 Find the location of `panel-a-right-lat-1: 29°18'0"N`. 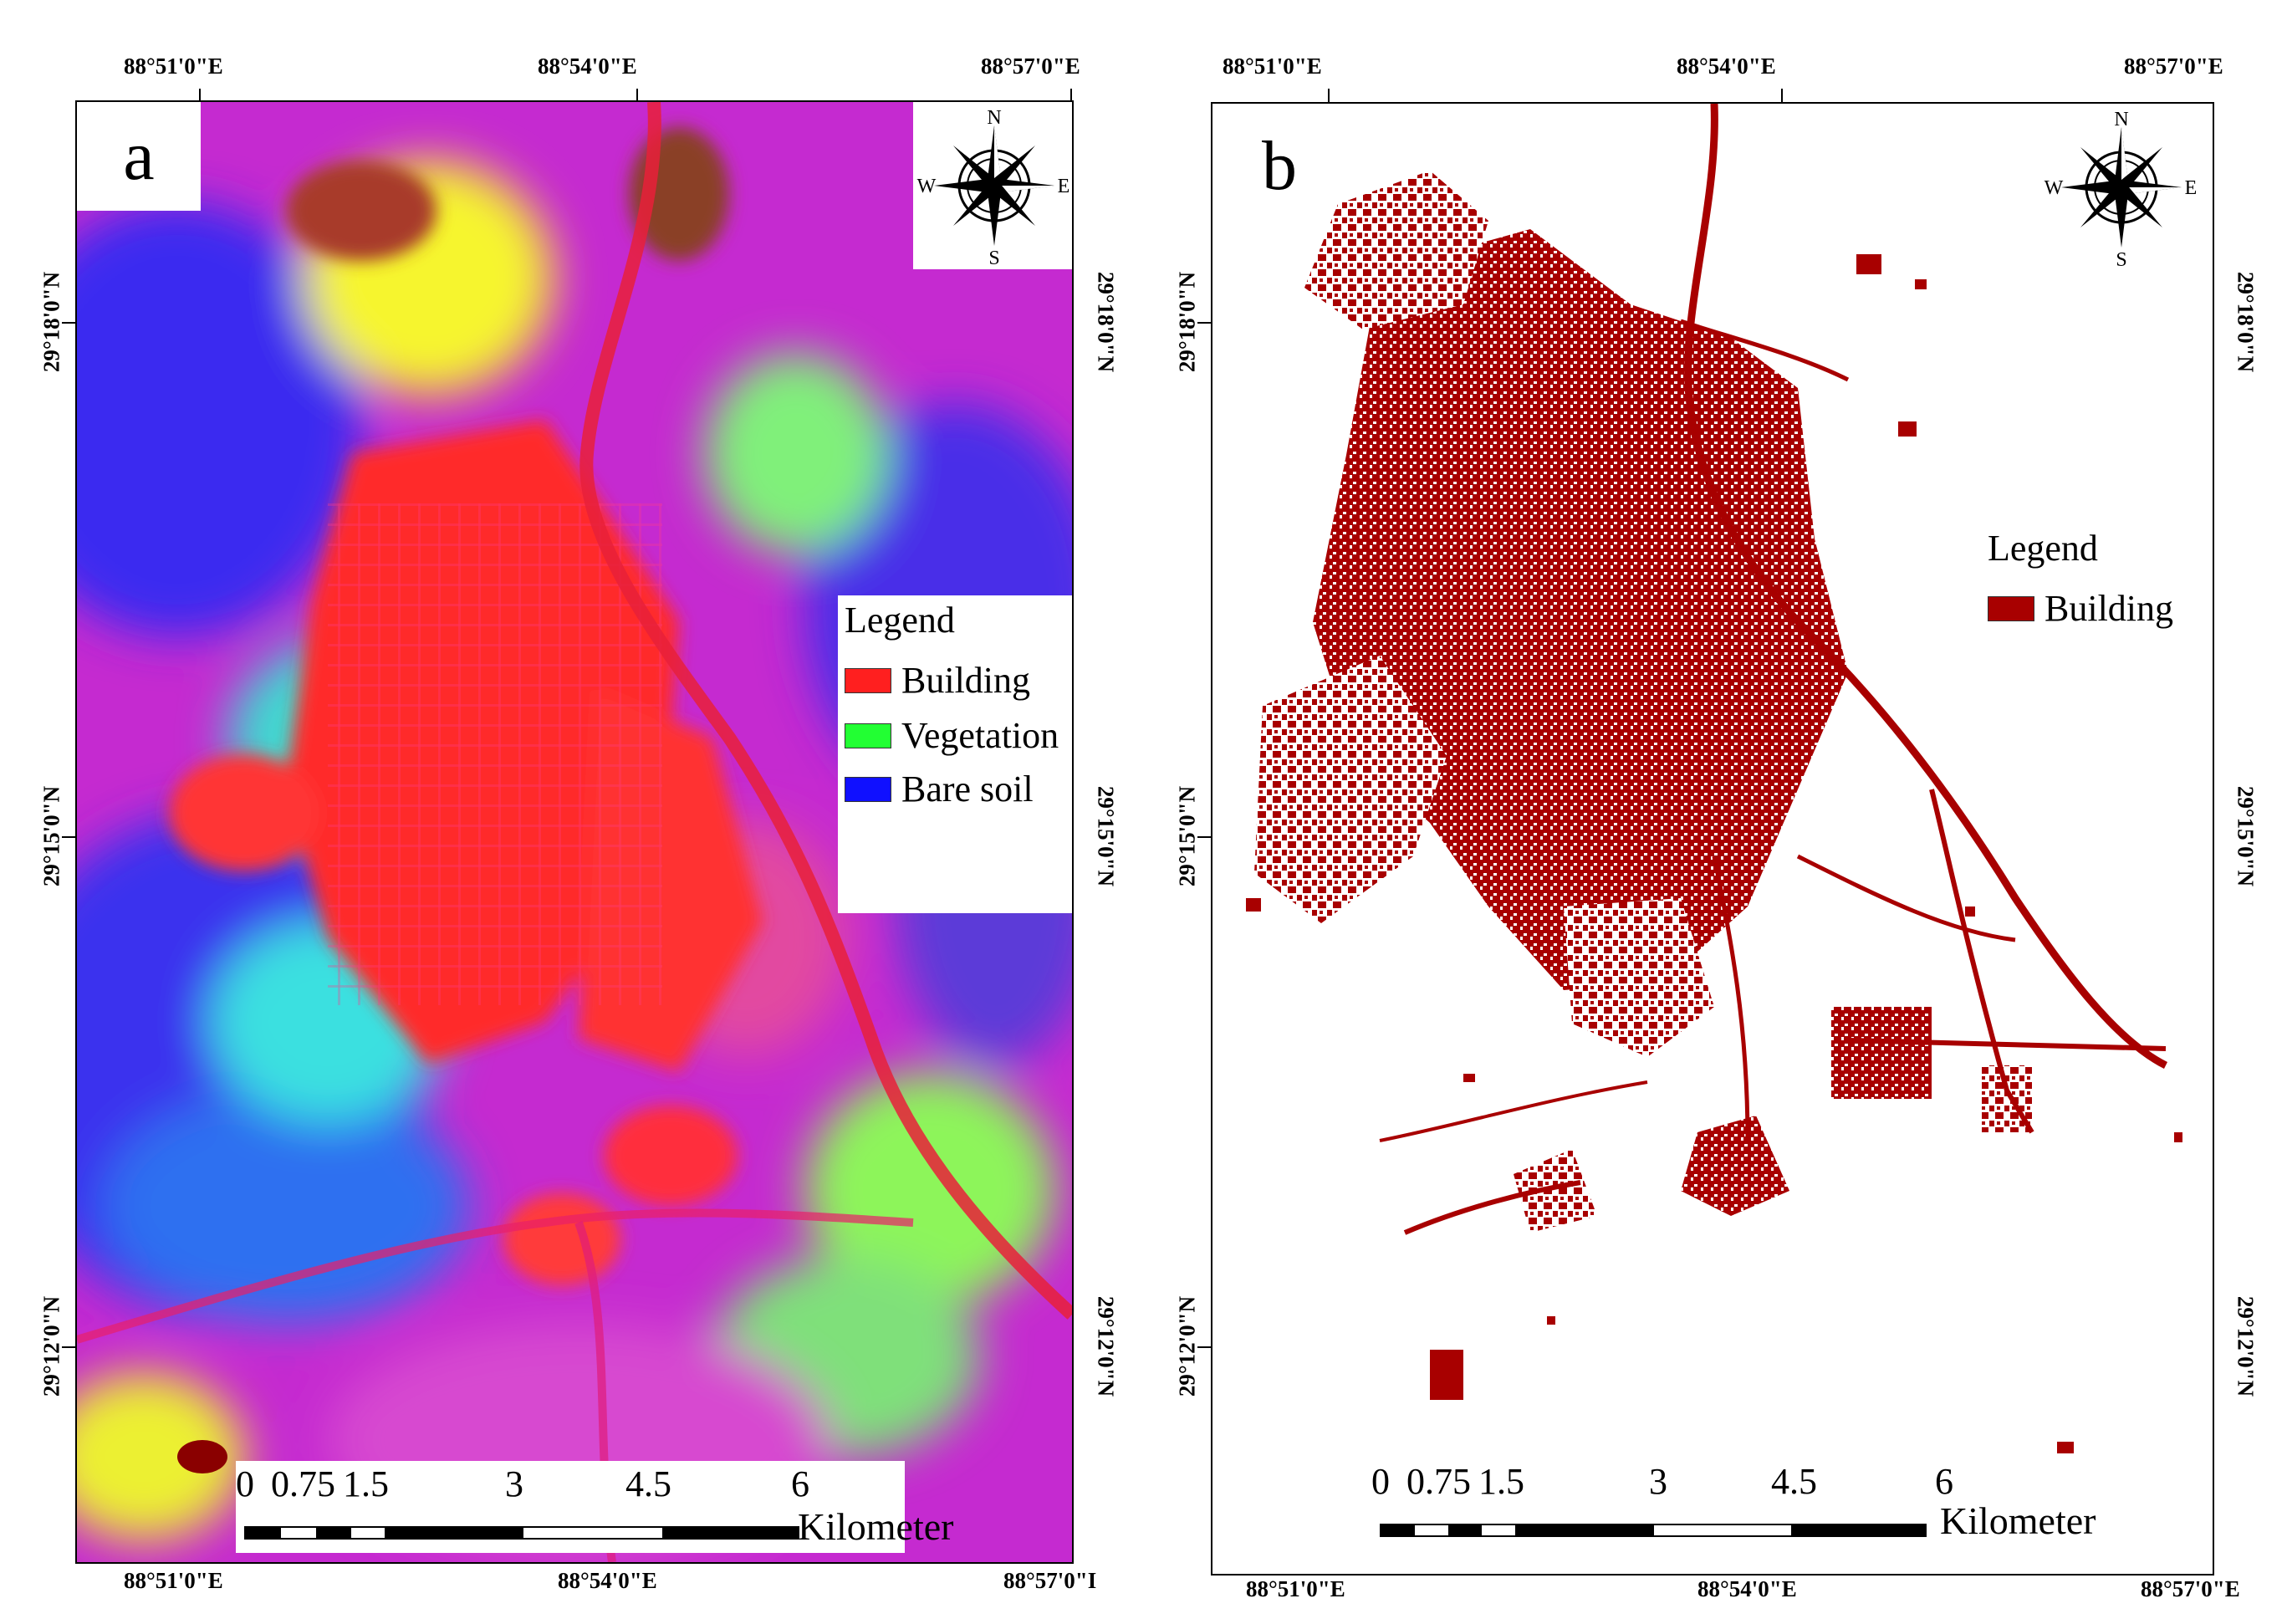

panel-a-right-lat-1: 29°18'0"N is located at coordinates (1106, 322).